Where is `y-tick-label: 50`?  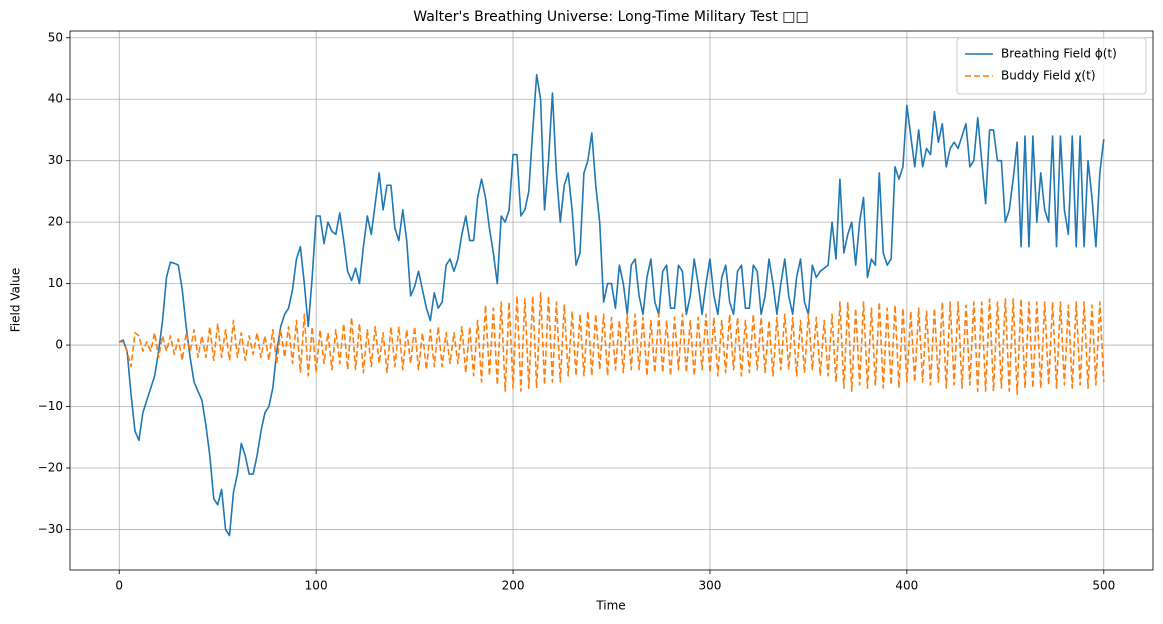
y-tick-label: 50 is located at coordinates (55, 37).